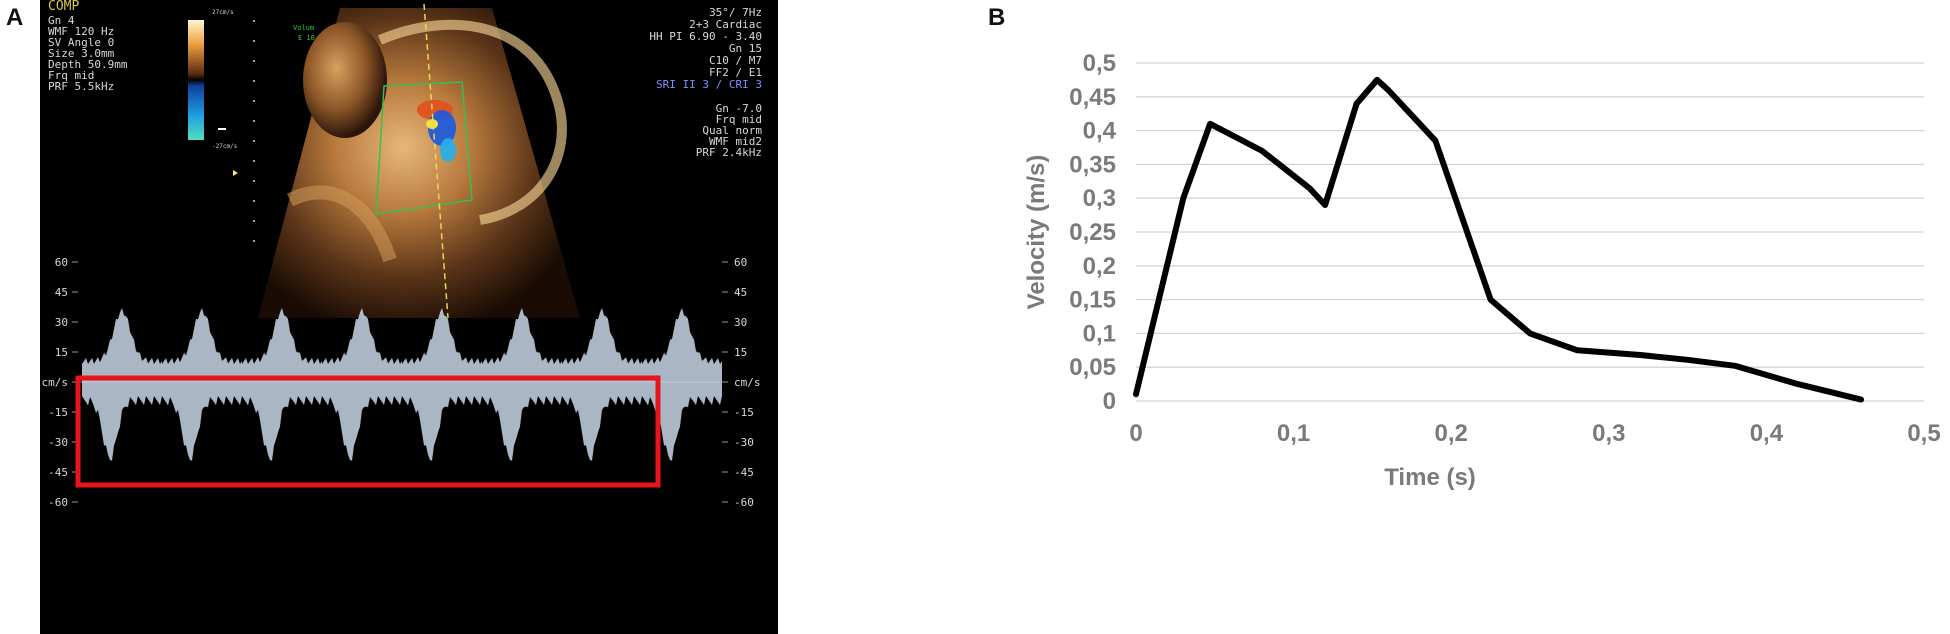 The width and height of the screenshot is (1950, 634). Describe the element at coordinates (740, 352) in the screenshot. I see `doppler-tick-right-3: 15` at that location.